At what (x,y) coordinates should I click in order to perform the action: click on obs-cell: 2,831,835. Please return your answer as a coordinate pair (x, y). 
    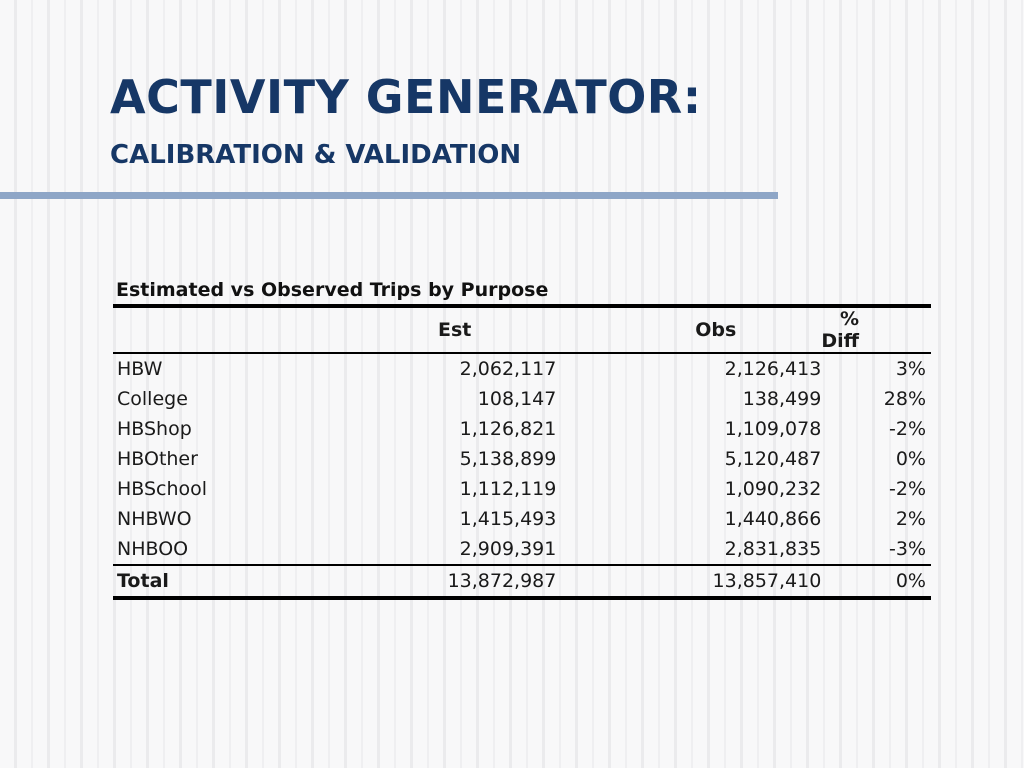
    Looking at the image, I should click on (773, 549).